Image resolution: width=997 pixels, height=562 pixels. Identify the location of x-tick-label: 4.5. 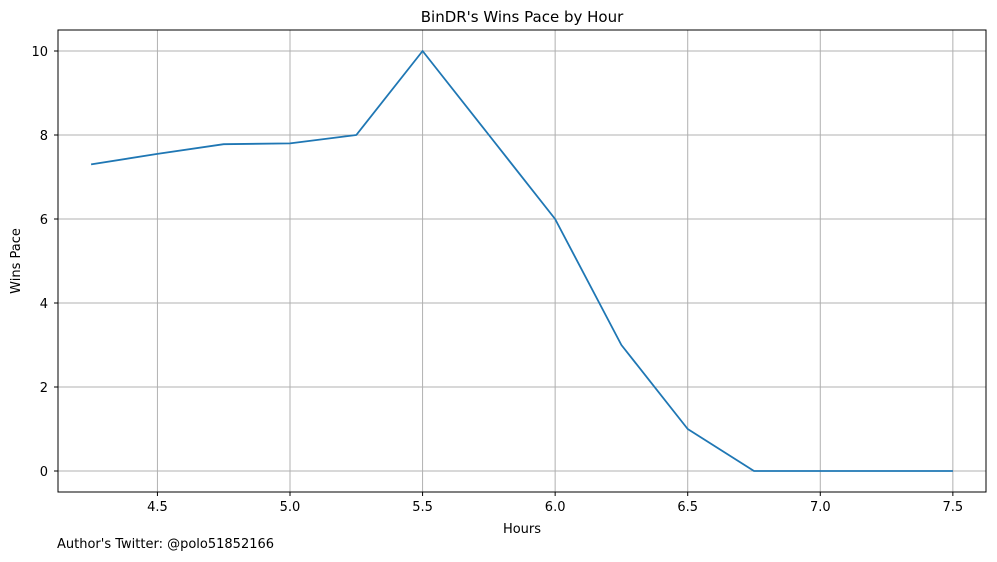
(157, 507).